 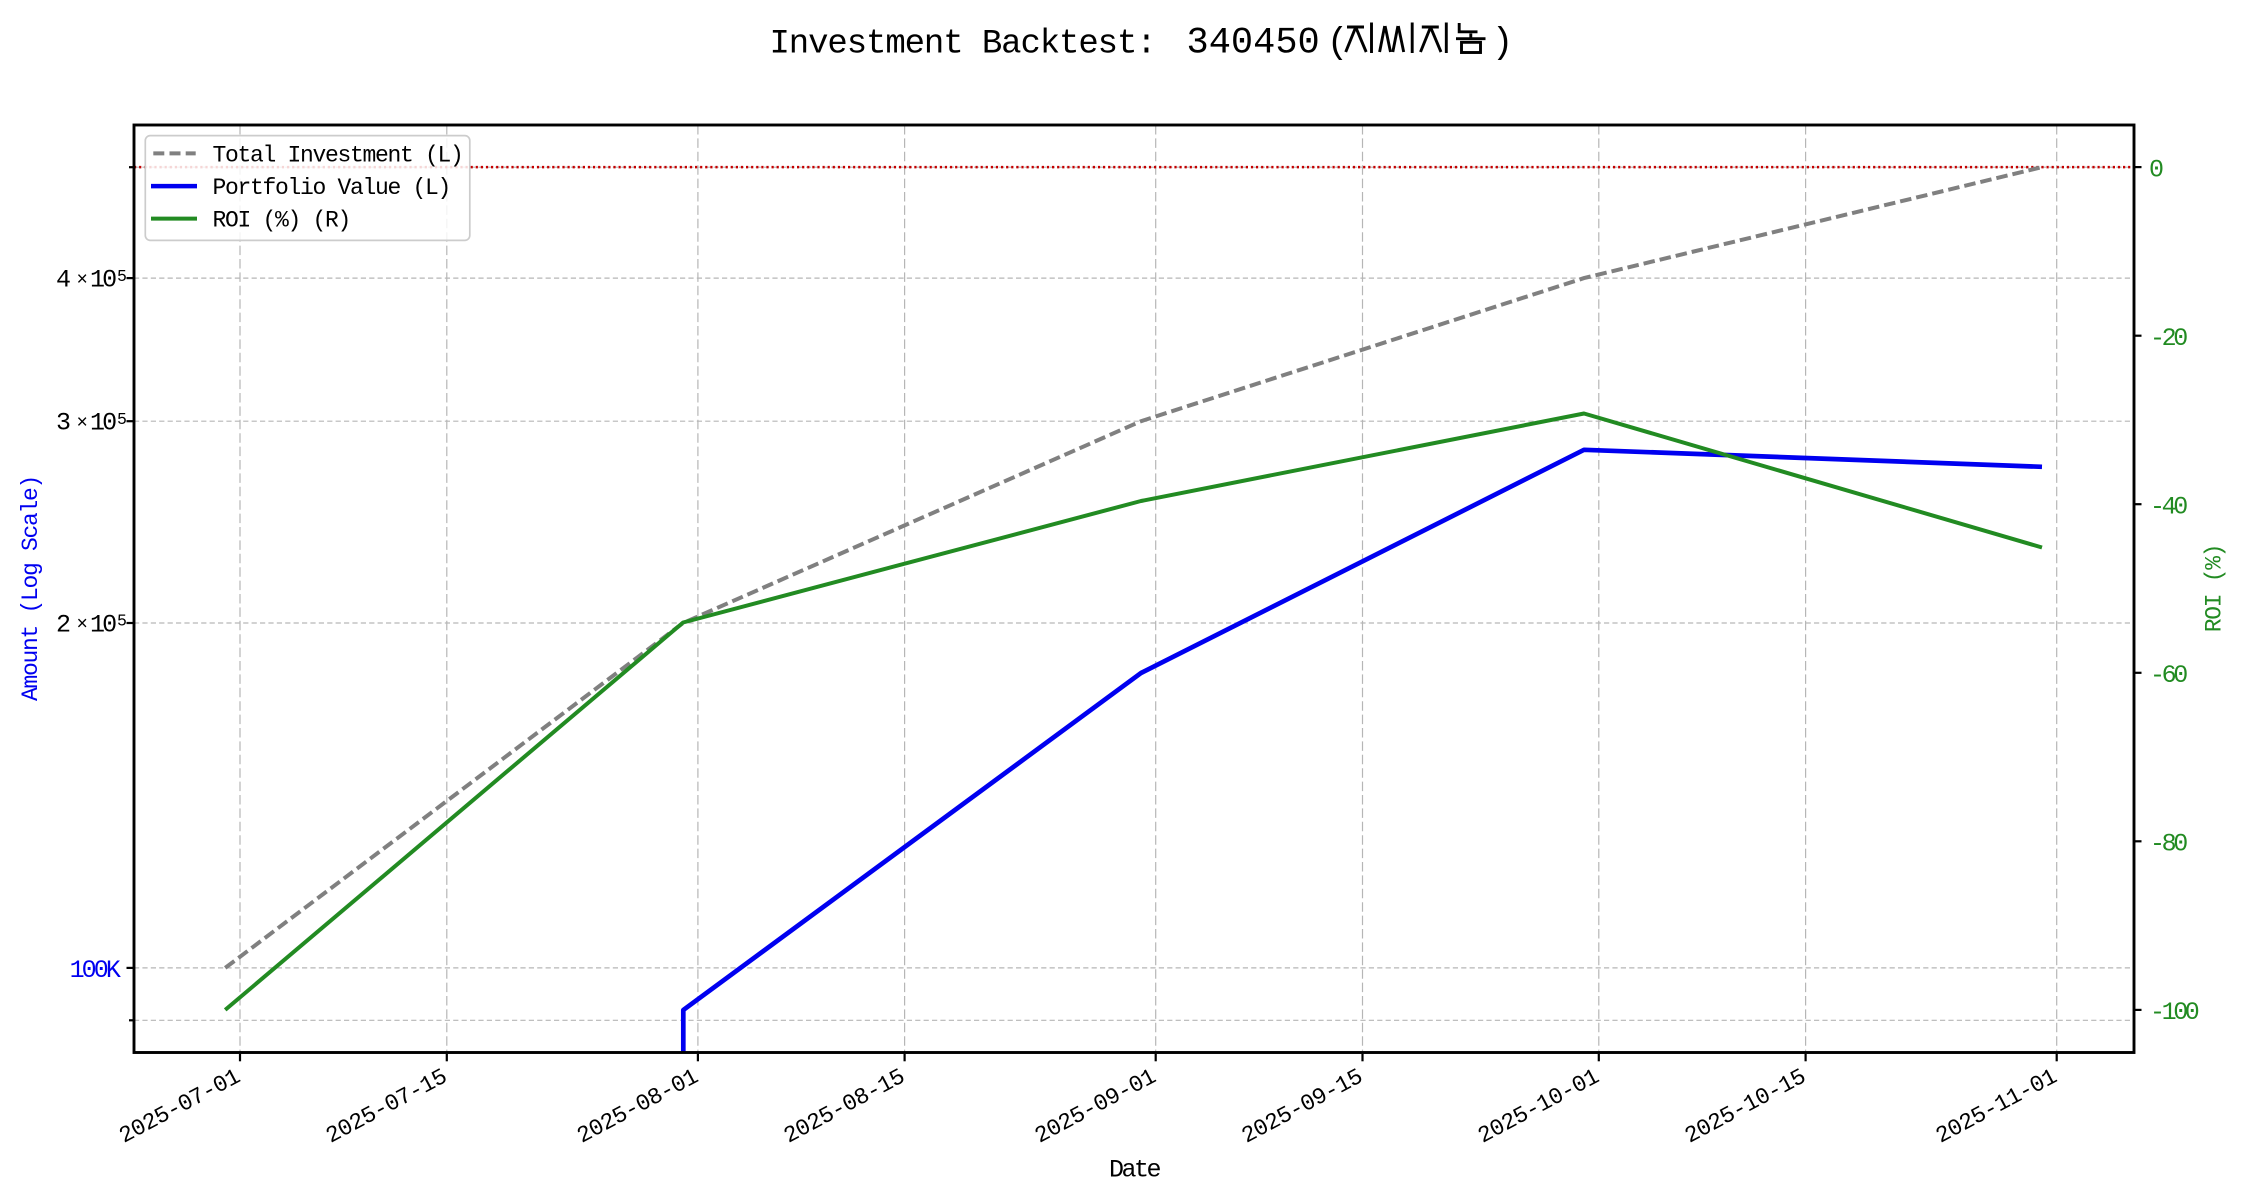 What do you see at coordinates (2168, 844) in the screenshot?
I see `svg-text: -80` at bounding box center [2168, 844].